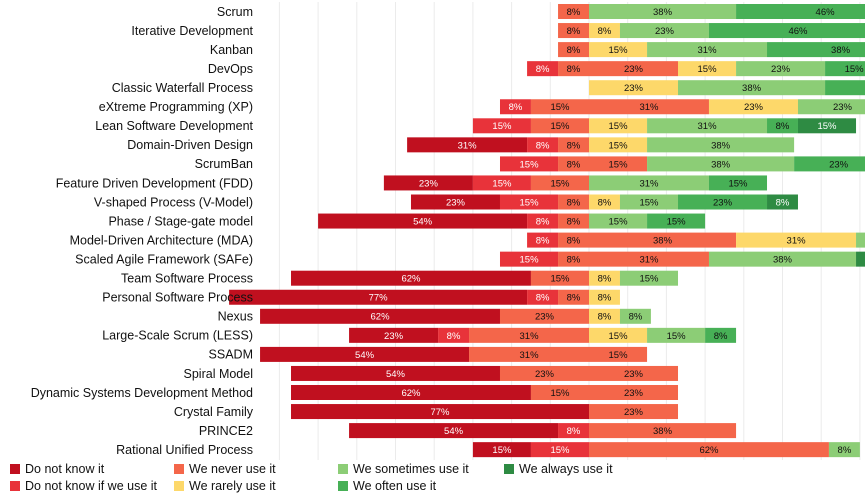 The height and width of the screenshot is (497, 865). Describe the element at coordinates (411, 393) in the screenshot. I see `data-label: 62%` at that location.